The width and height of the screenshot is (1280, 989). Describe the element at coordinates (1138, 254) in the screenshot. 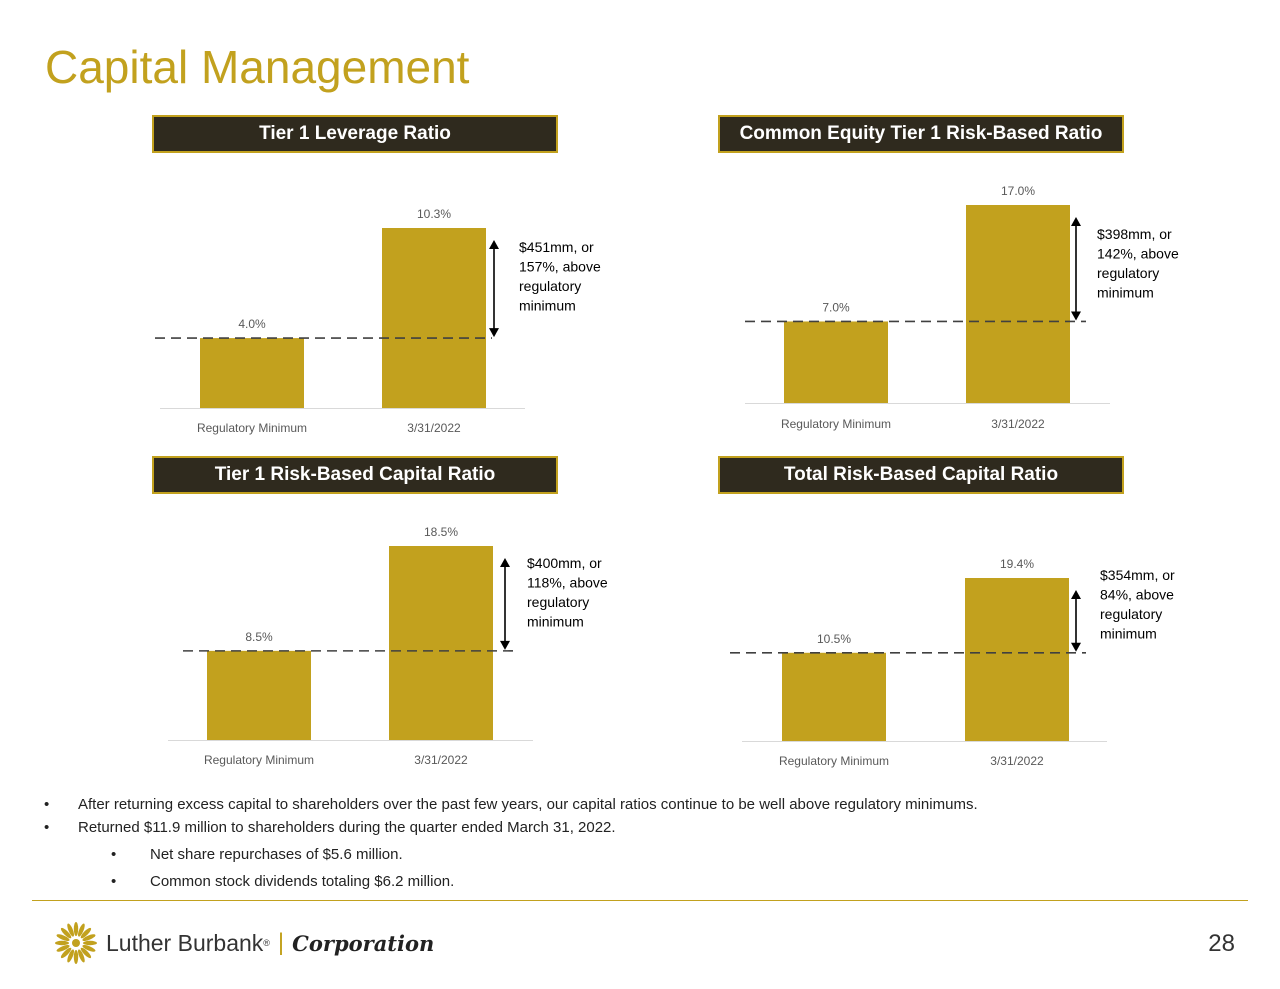

I see `annotation-text: 142%, above` at that location.